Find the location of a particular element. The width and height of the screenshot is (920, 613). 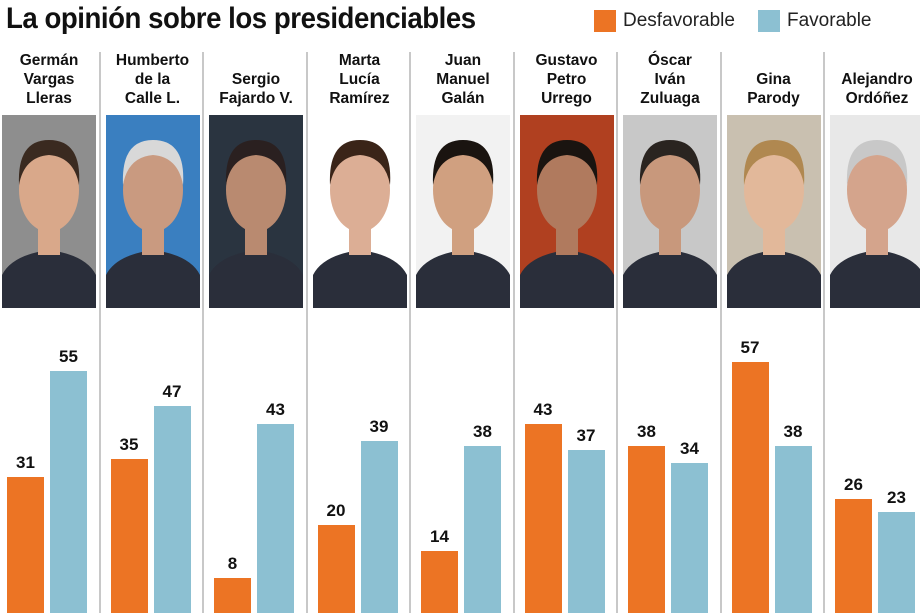

candidate-name-line: Manuel is located at coordinates (463, 79).